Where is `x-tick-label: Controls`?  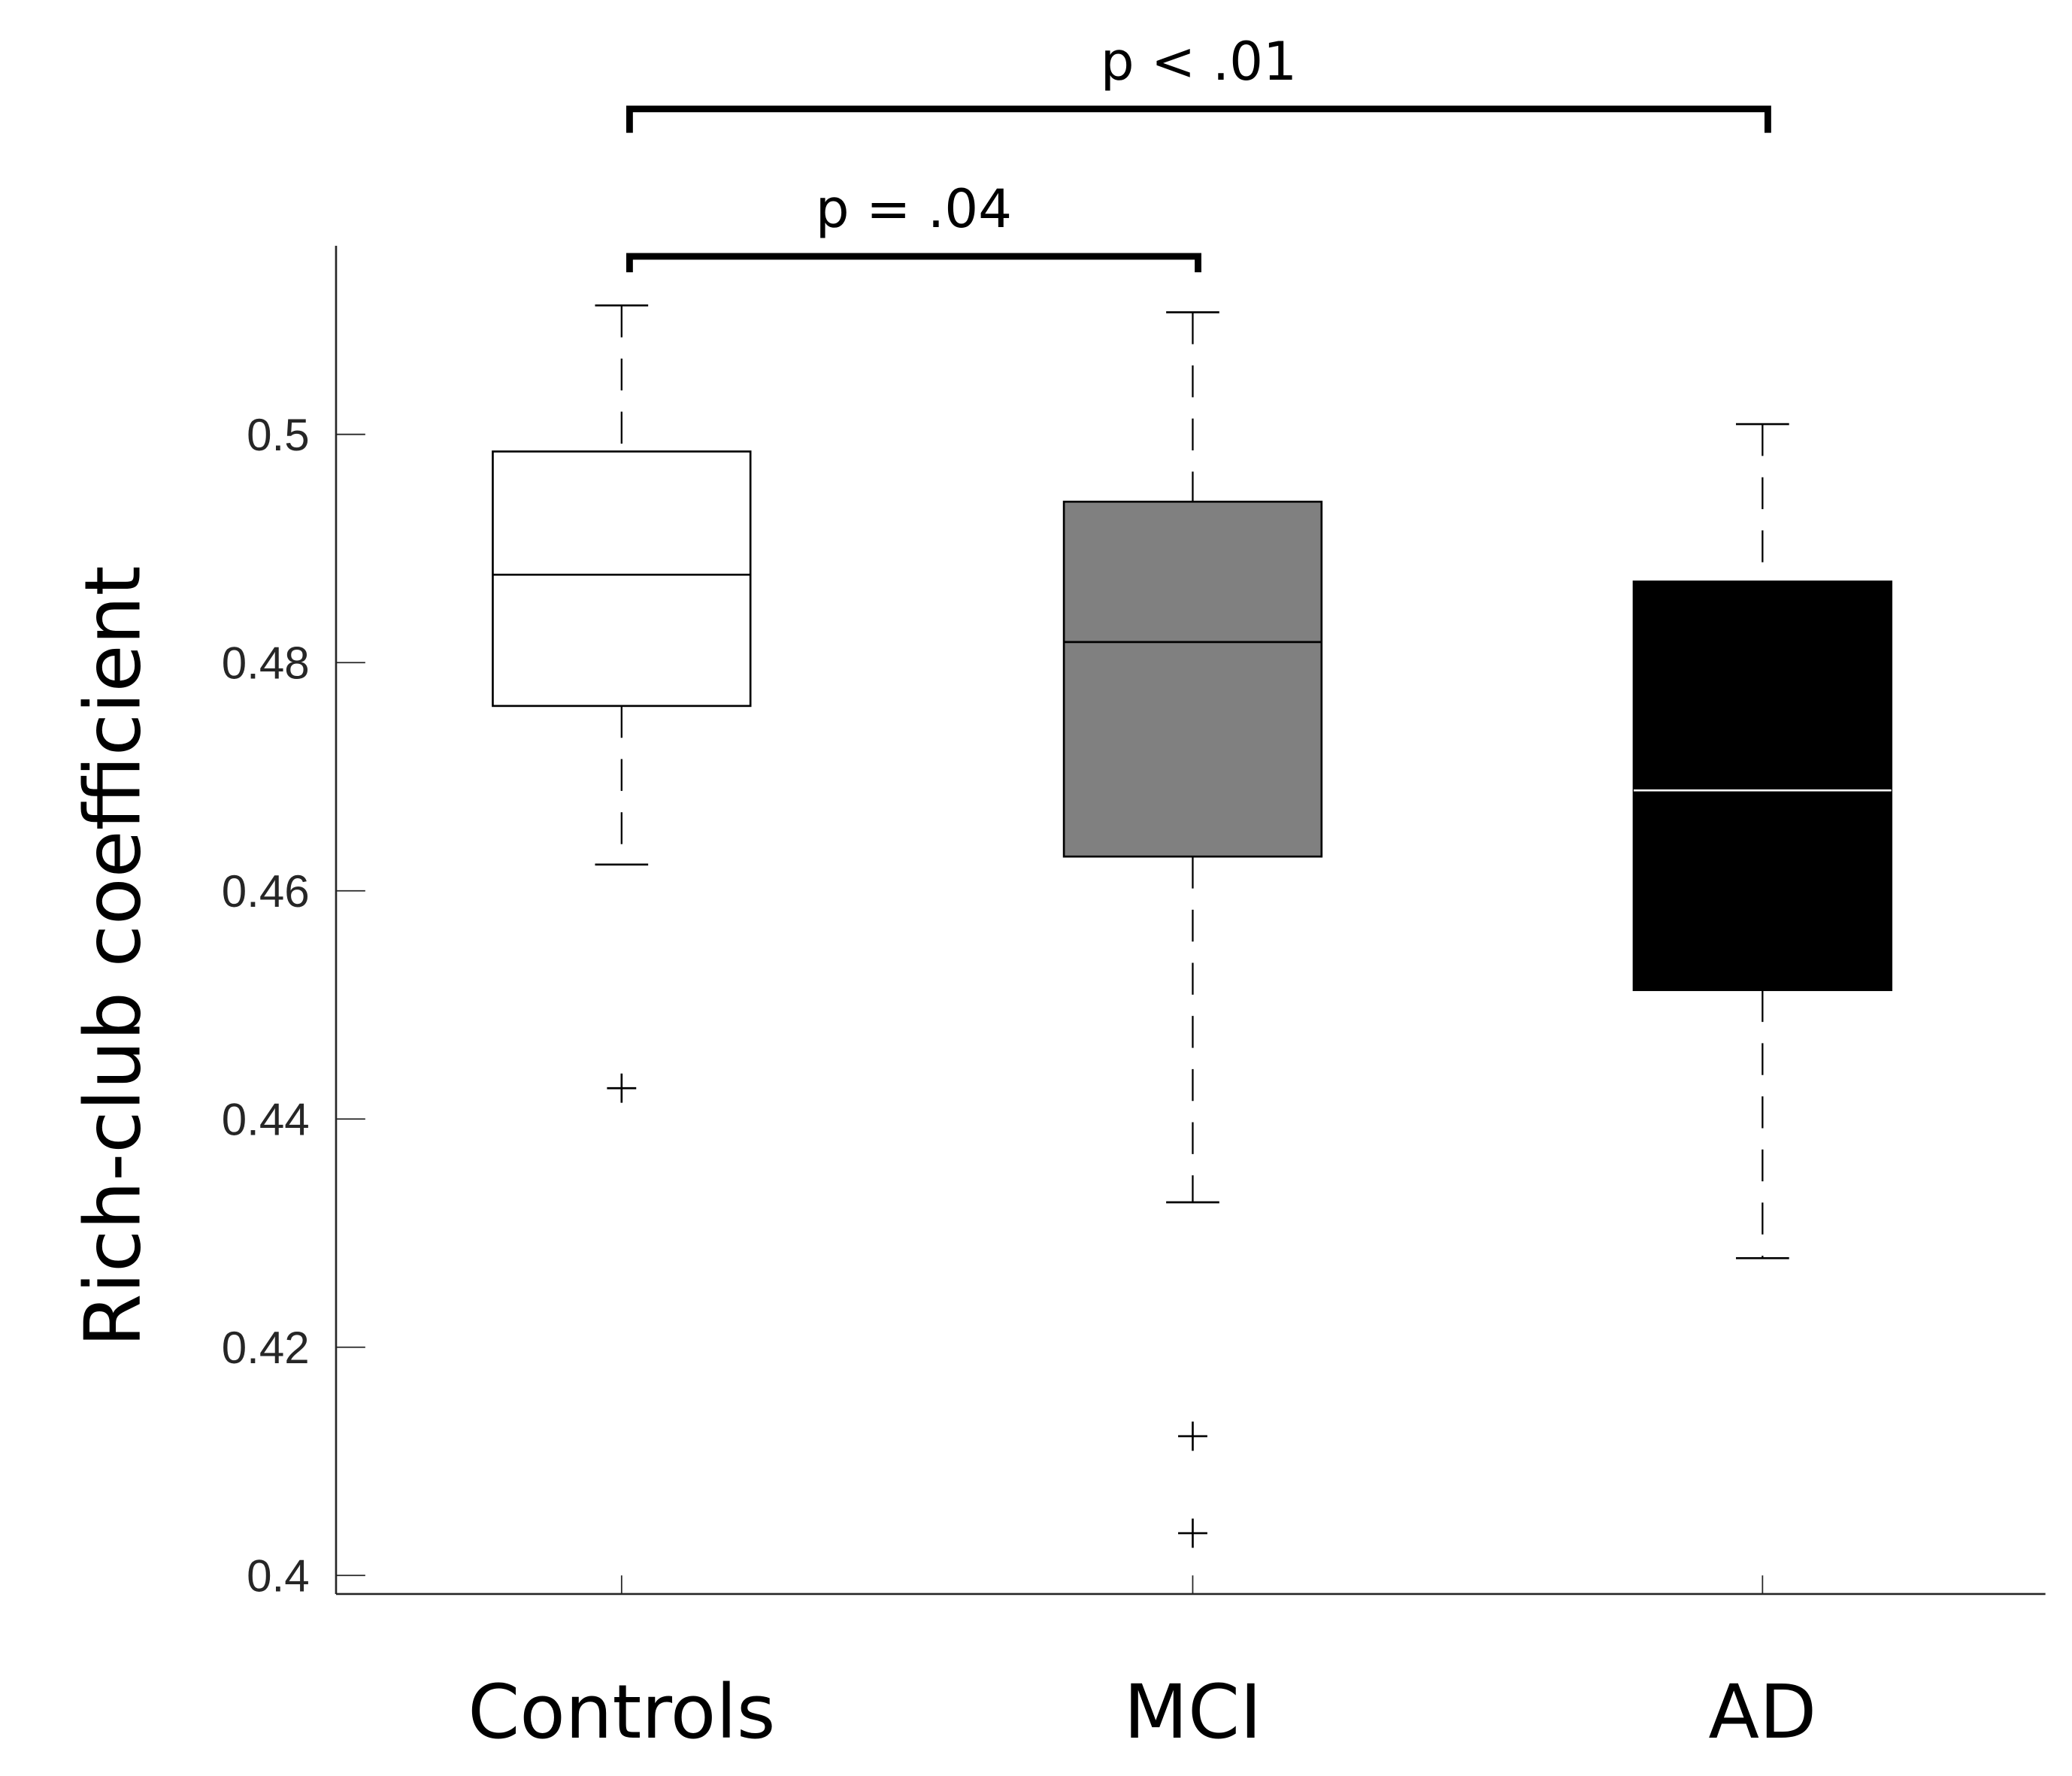
x-tick-label: Controls is located at coordinates (621, 1713).